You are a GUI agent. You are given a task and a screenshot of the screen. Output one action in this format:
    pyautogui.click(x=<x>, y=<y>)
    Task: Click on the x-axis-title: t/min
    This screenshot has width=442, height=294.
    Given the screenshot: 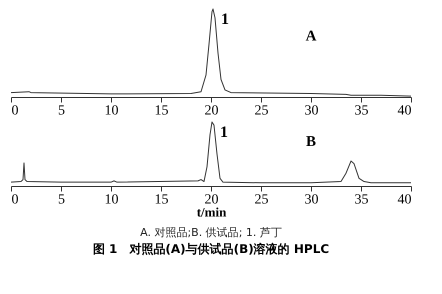 What is the action you would take?
    pyautogui.click(x=212, y=212)
    